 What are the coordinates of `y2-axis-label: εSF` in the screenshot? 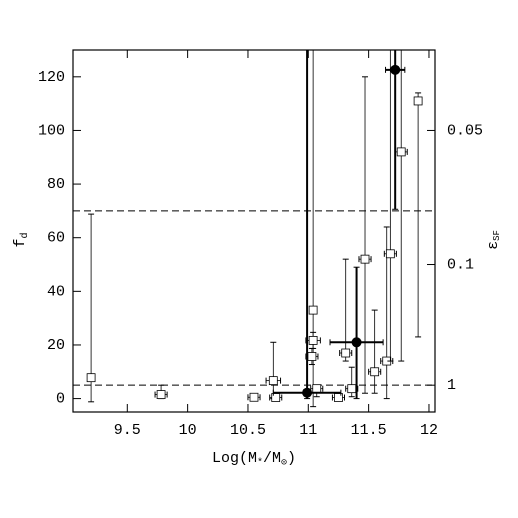 It's located at (493, 240).